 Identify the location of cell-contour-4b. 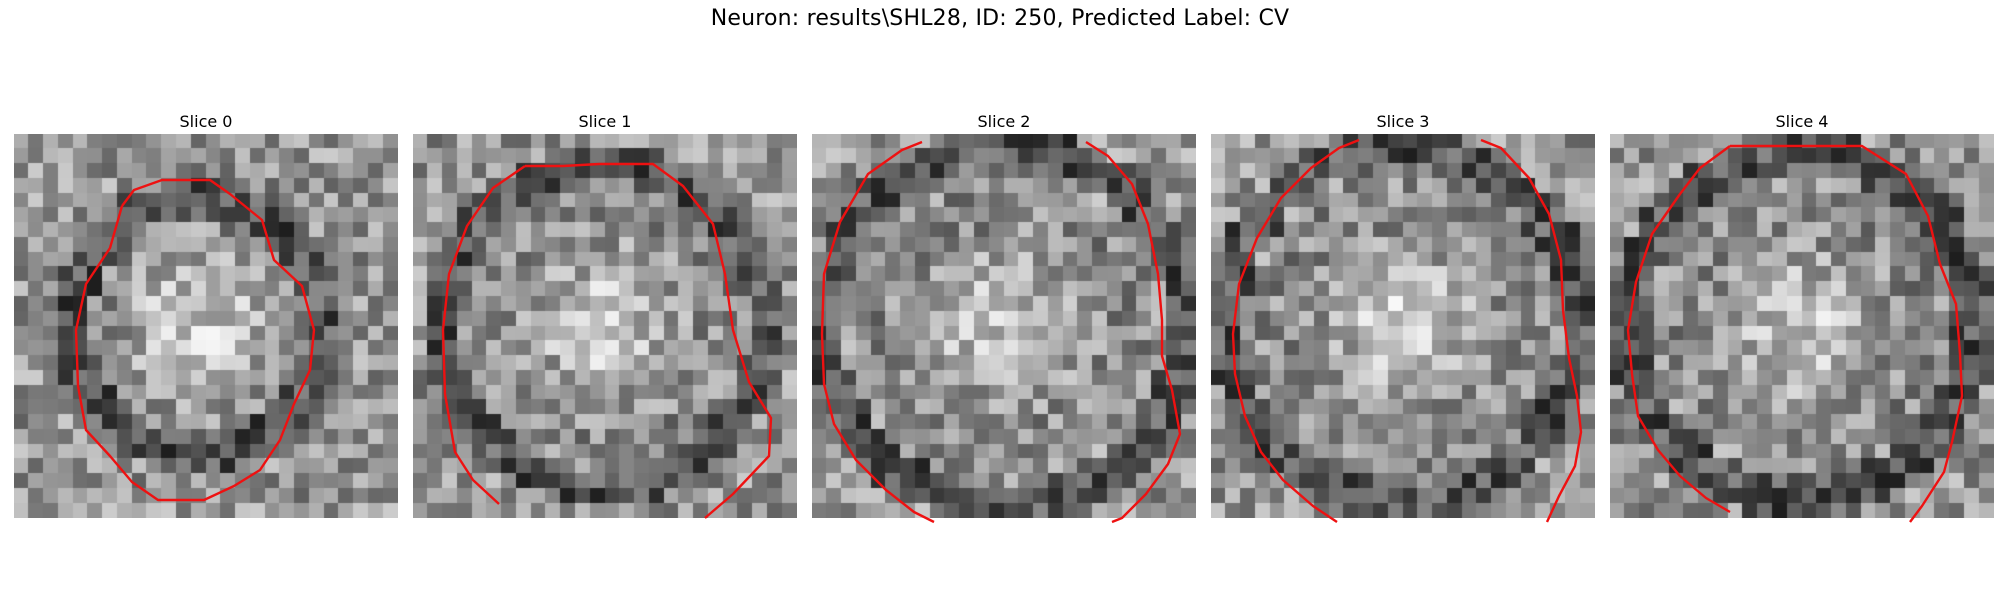
(1678, 329).